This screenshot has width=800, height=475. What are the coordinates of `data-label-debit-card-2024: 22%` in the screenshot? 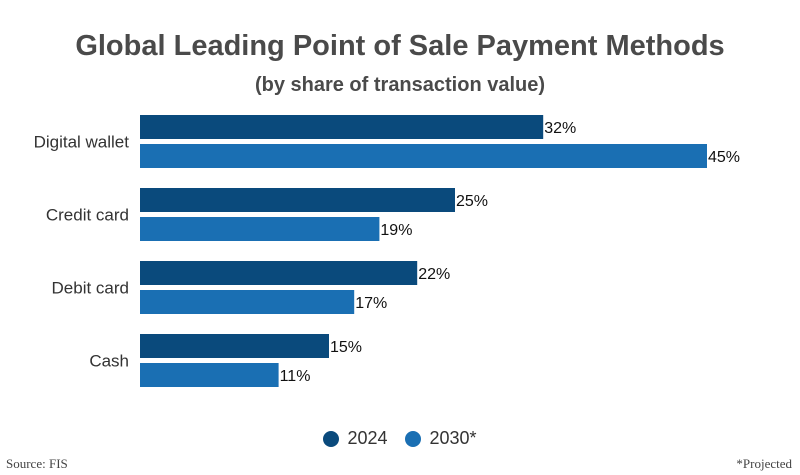 It's located at (434, 274).